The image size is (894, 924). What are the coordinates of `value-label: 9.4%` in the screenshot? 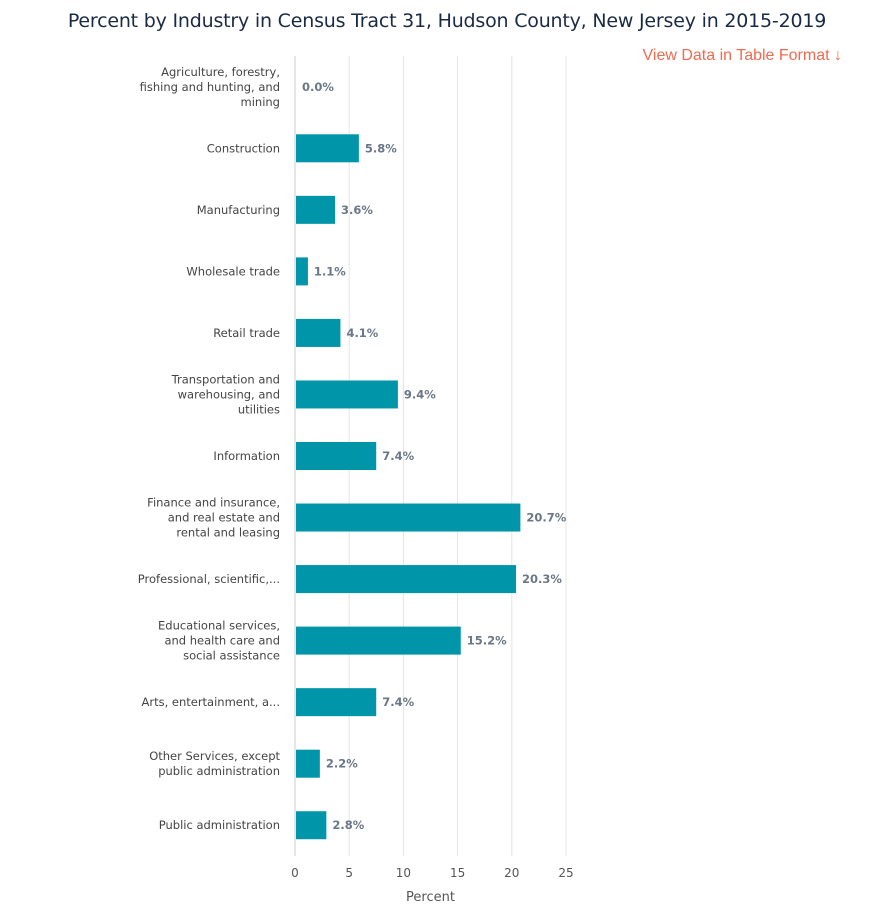 It's located at (420, 394).